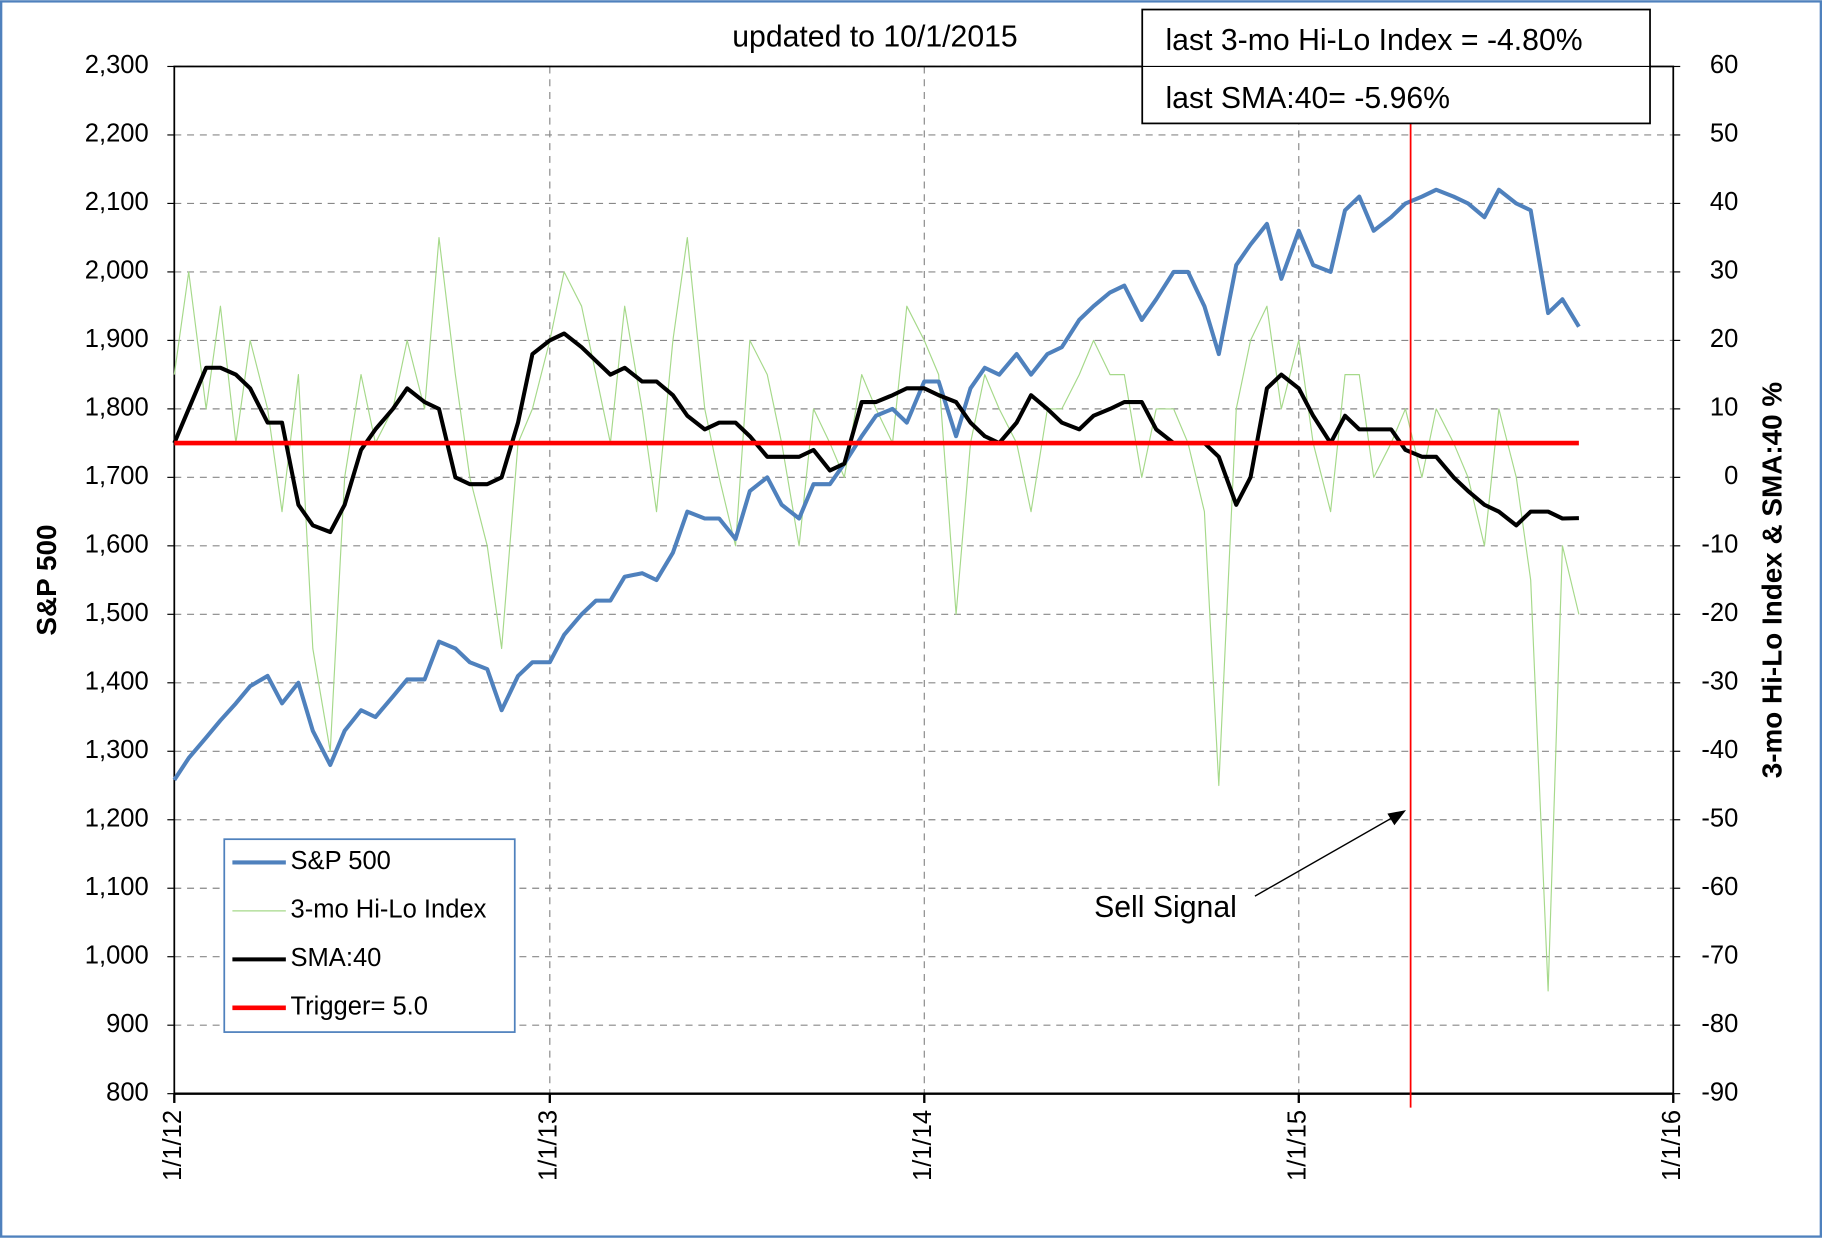 Image resolution: width=1822 pixels, height=1238 pixels. What do you see at coordinates (117, 887) in the screenshot?
I see `y-tick-label: 1,100` at bounding box center [117, 887].